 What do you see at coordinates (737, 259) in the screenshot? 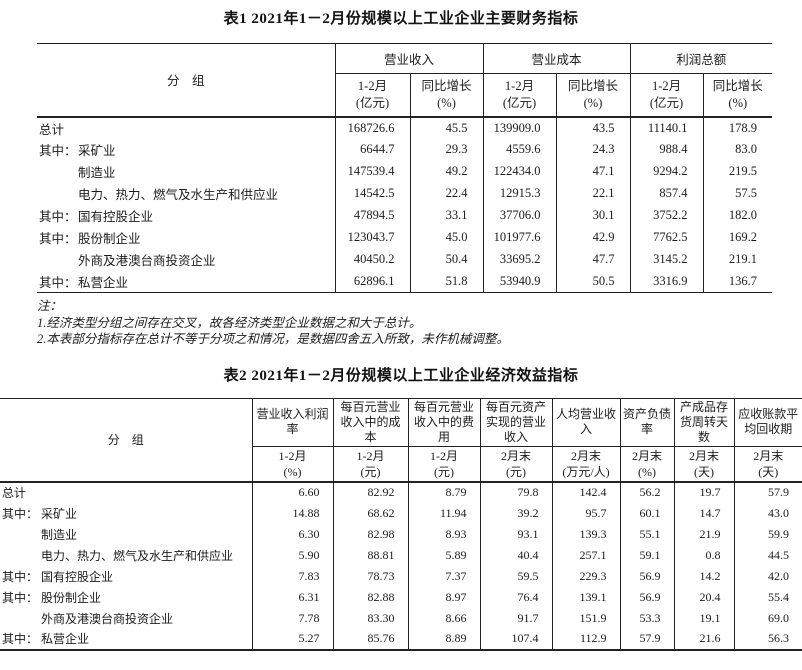
I see `cell-value: 219.1` at bounding box center [737, 259].